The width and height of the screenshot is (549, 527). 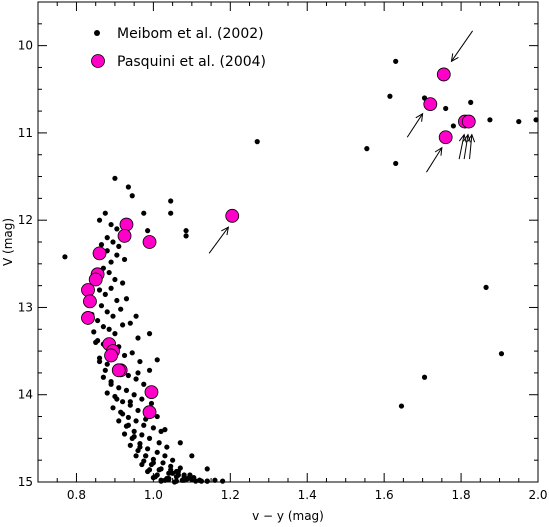 What do you see at coordinates (191, 62) in the screenshot?
I see `legend-label-pasquini: Pasquini et al. (2004)` at bounding box center [191, 62].